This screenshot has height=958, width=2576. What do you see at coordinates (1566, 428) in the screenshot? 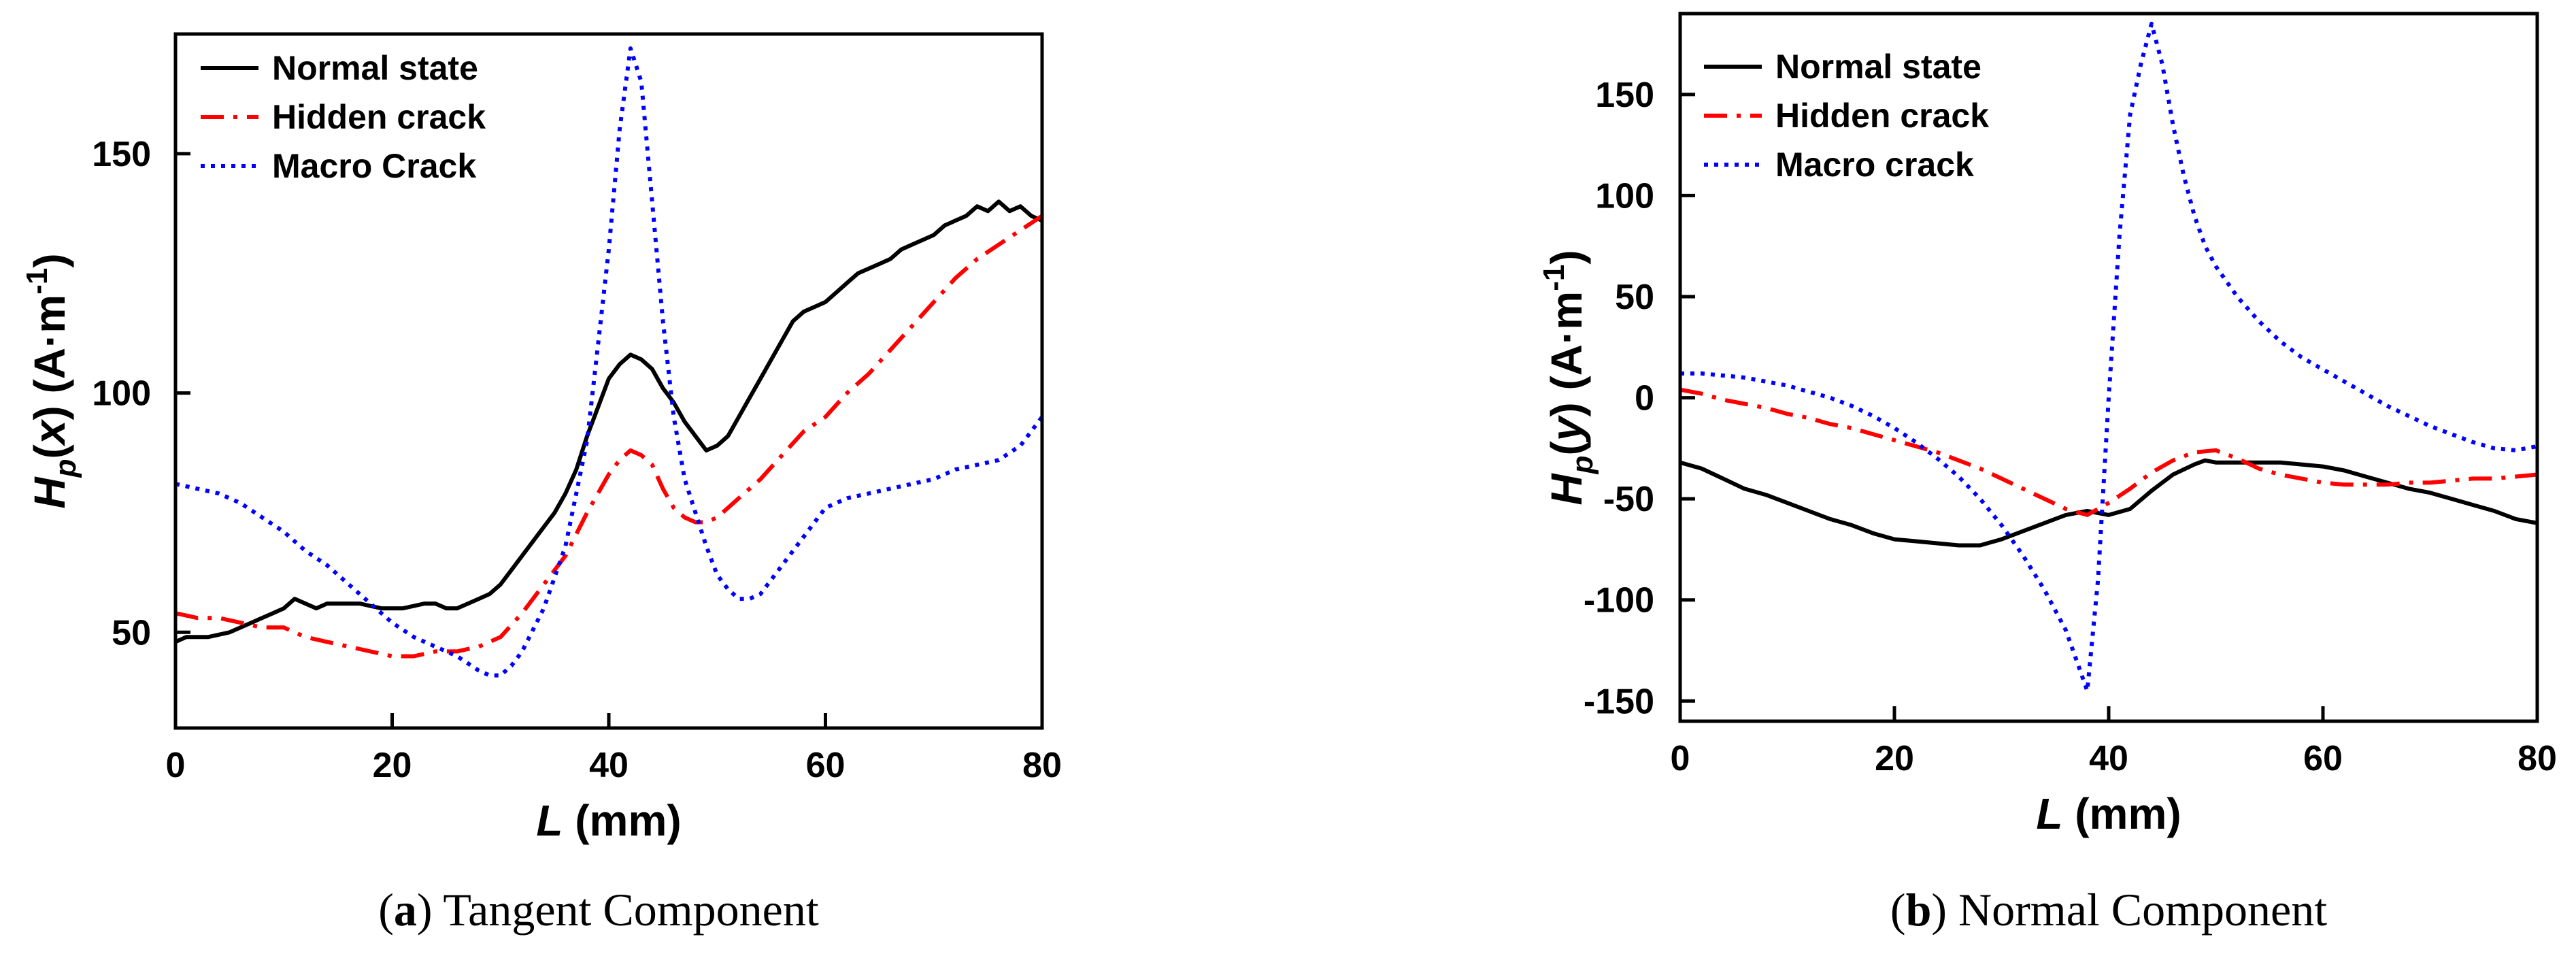
I see `y-label-arg: y` at bounding box center [1566, 428].